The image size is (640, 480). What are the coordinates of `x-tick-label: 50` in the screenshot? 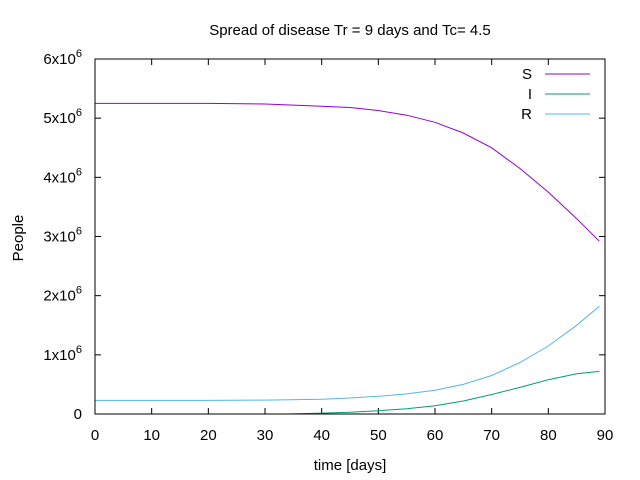 It's located at (378, 435).